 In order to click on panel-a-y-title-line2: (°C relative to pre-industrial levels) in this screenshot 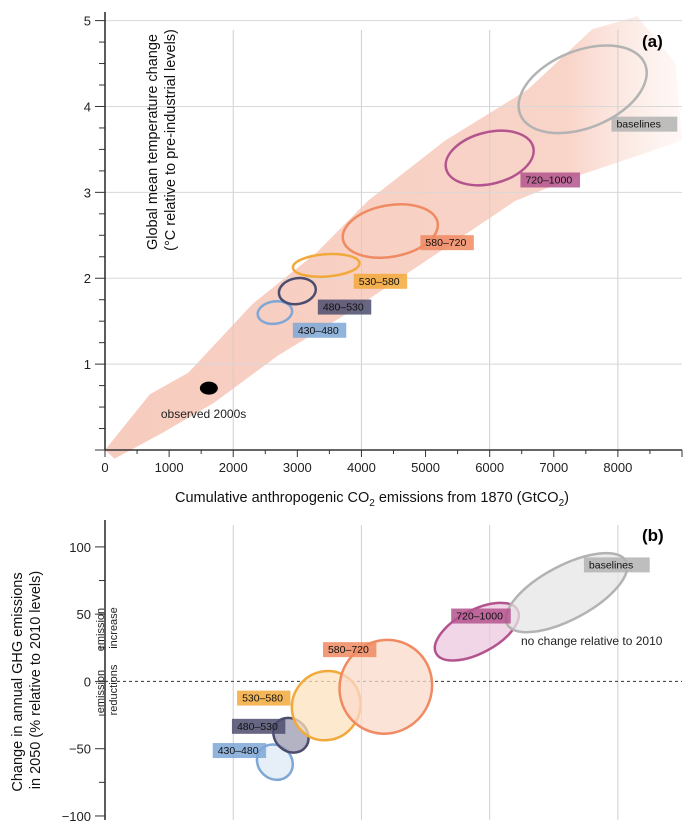, I will do `click(171, 140)`.